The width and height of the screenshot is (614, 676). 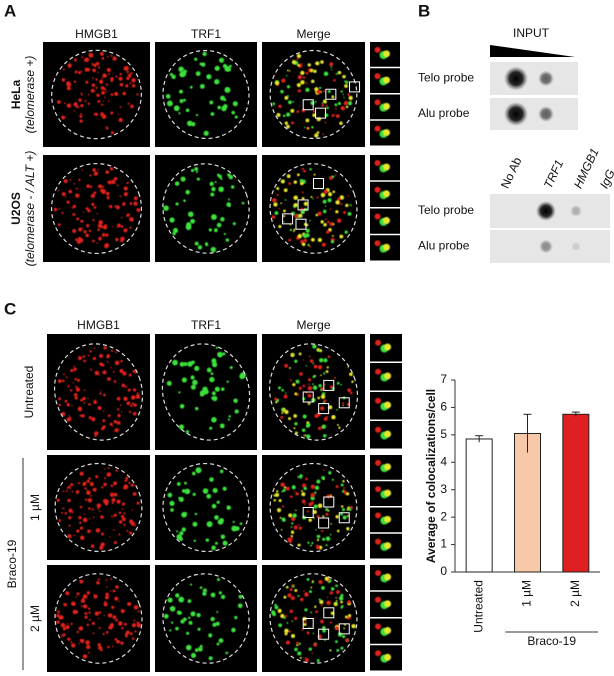 What do you see at coordinates (35, 507) in the screenshot?
I see `row-label: 1 µM` at bounding box center [35, 507].